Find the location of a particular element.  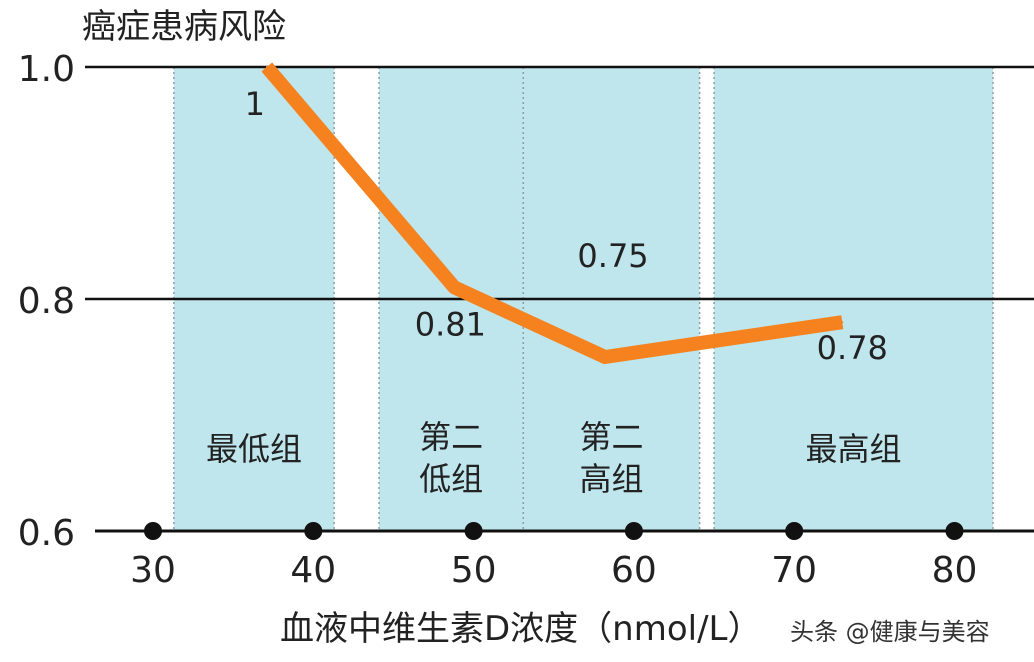

x-tick-label: 40 is located at coordinates (313, 570).